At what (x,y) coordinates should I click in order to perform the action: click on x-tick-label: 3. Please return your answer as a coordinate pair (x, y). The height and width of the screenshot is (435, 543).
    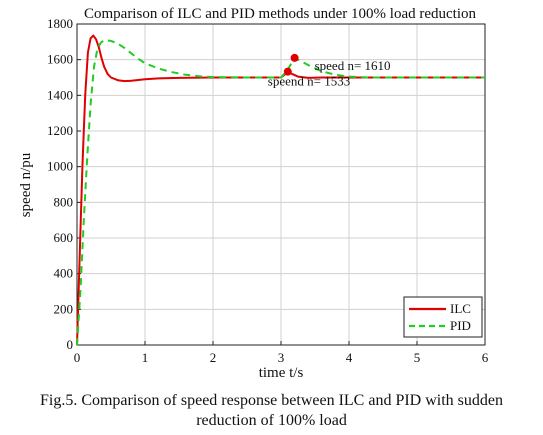
    Looking at the image, I should click on (281, 357).